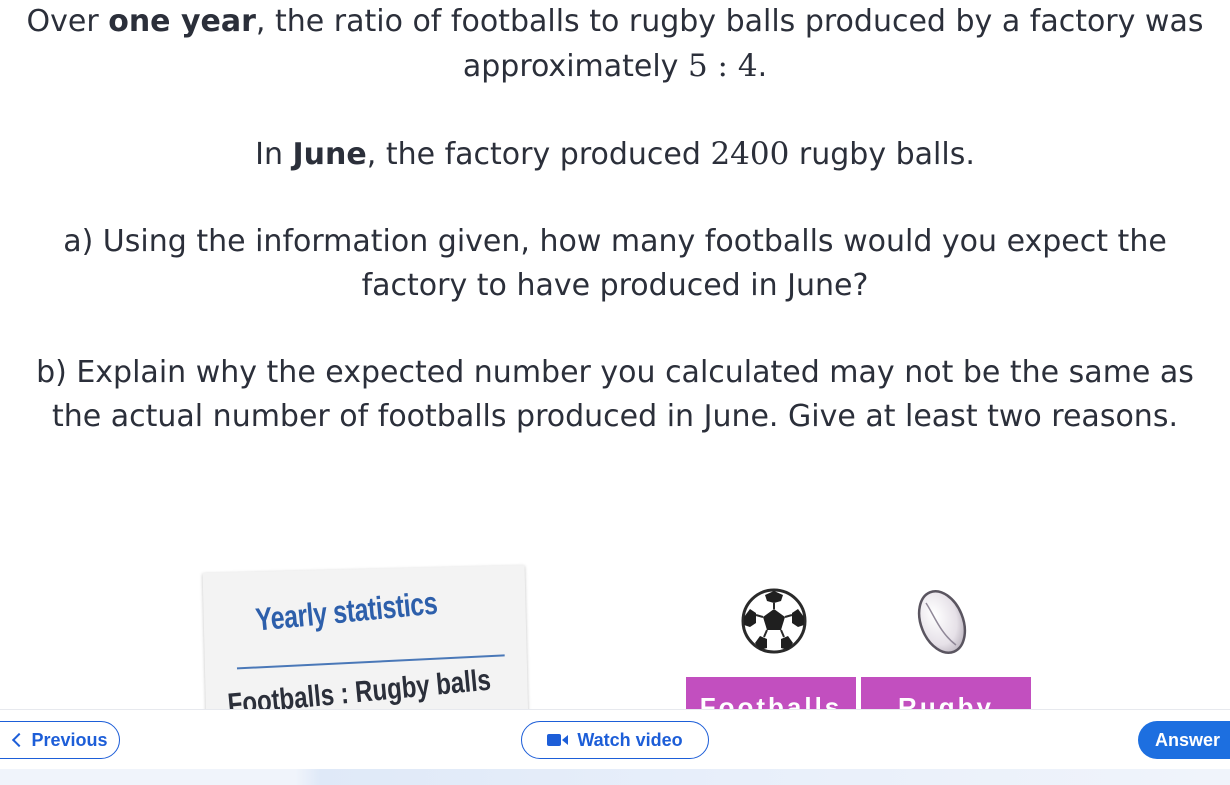  Describe the element at coordinates (615, 777) in the screenshot. I see `bottom-strip` at that location.